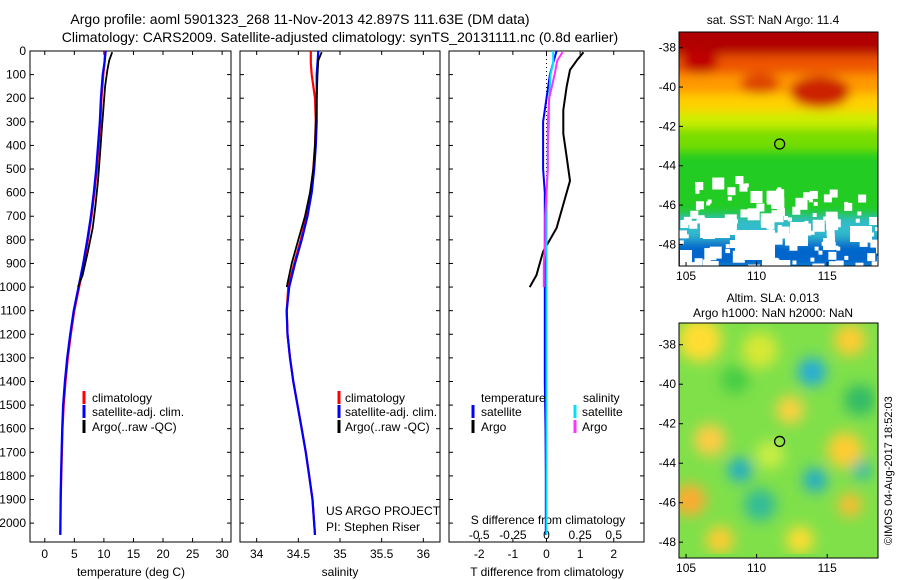  I want to click on depth-tick-label: 400, so click(16, 145).